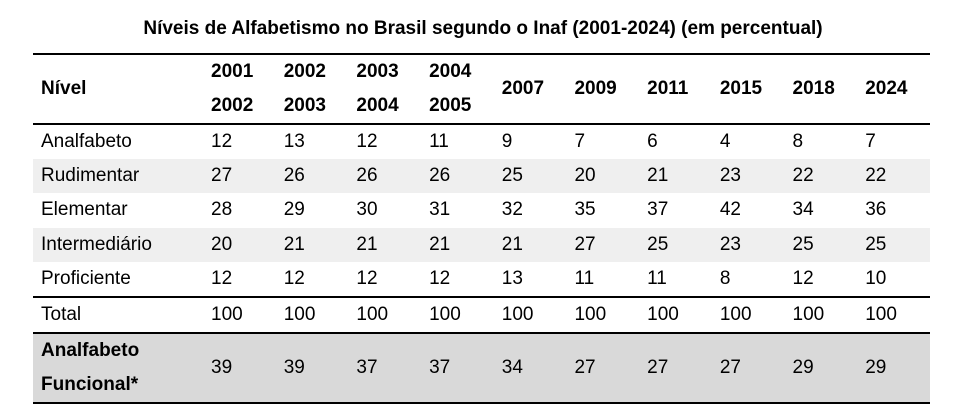  What do you see at coordinates (86, 278) in the screenshot?
I see `row-level-label: Proficiente` at bounding box center [86, 278].